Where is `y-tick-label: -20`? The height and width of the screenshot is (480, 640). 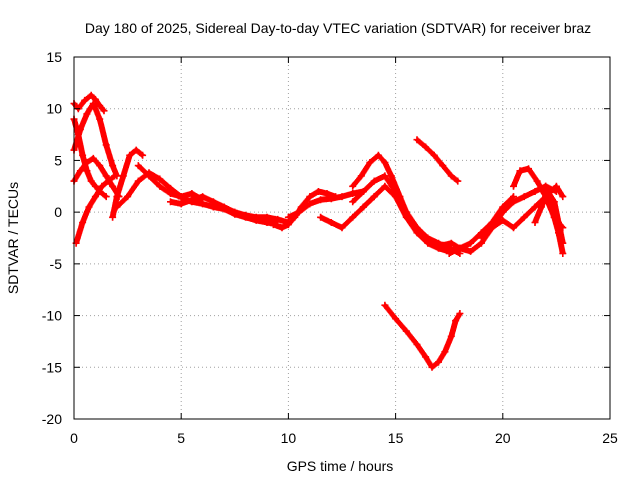 y-tick-label: -20 is located at coordinates (52, 419).